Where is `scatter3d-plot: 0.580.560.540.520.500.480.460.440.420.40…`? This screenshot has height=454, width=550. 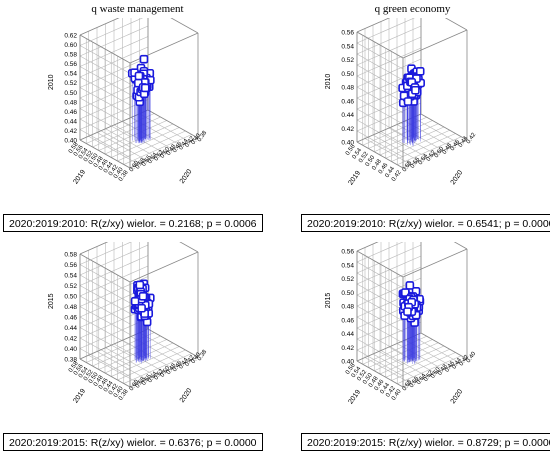 scatter3d-plot: 0.580.560.540.520.500.480.460.440.420.40… is located at coordinates (128, 323).